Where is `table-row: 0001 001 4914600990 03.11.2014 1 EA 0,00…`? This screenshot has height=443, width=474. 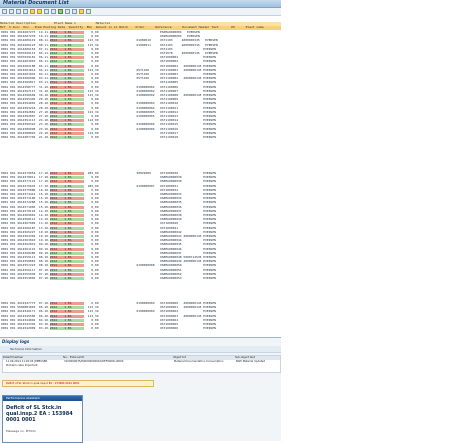 table-row: 0001 001 4914600990 03.11.2014 1 EA 0,00… is located at coordinates (140, 79).